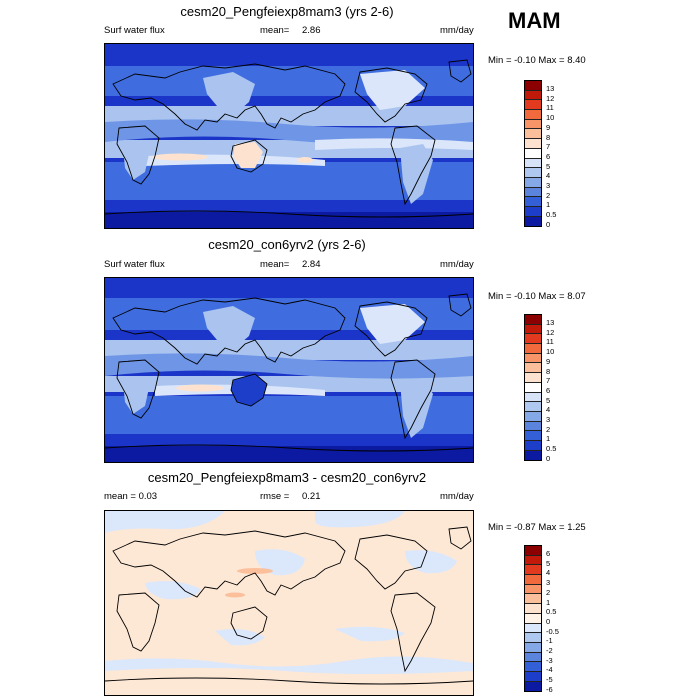 The image size is (700, 700). What do you see at coordinates (311, 30) in the screenshot?
I see `panel-1-mean-value: 2.86` at bounding box center [311, 30].